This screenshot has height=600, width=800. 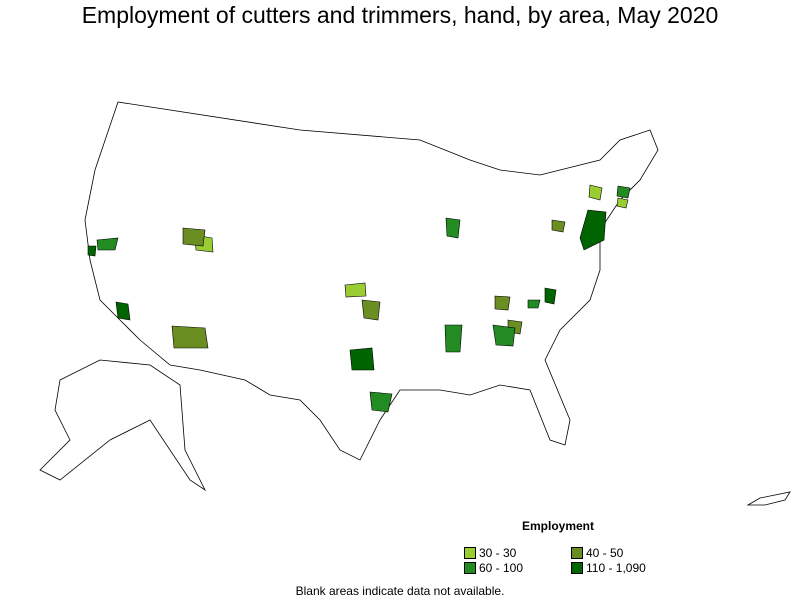 I want to click on legend-title: Employment, so click(x=558, y=526).